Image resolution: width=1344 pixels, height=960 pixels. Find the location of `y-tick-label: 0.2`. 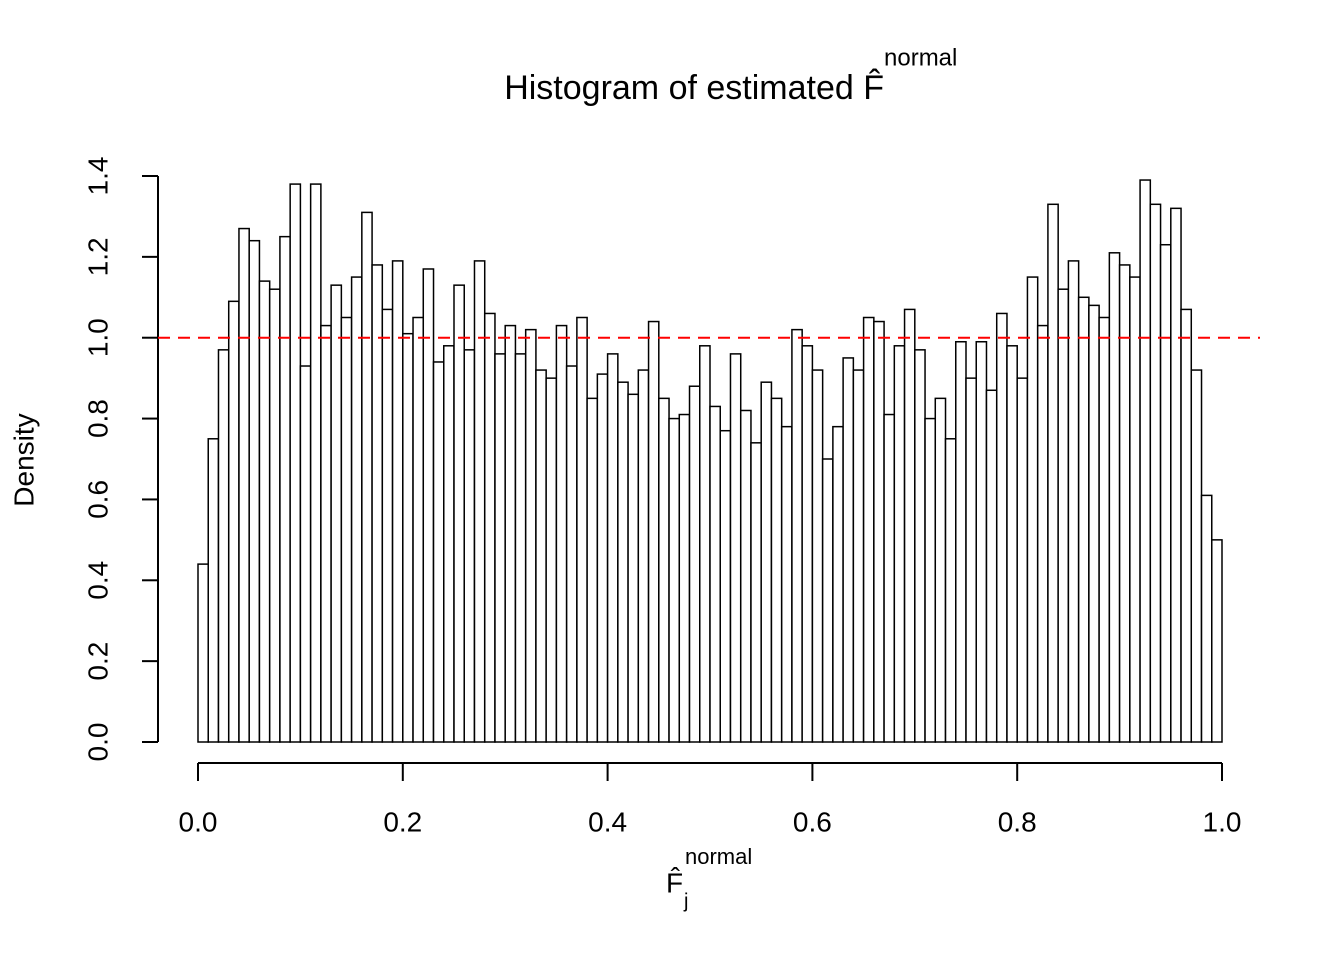

y-tick-label: 0.2 is located at coordinates (97, 661).